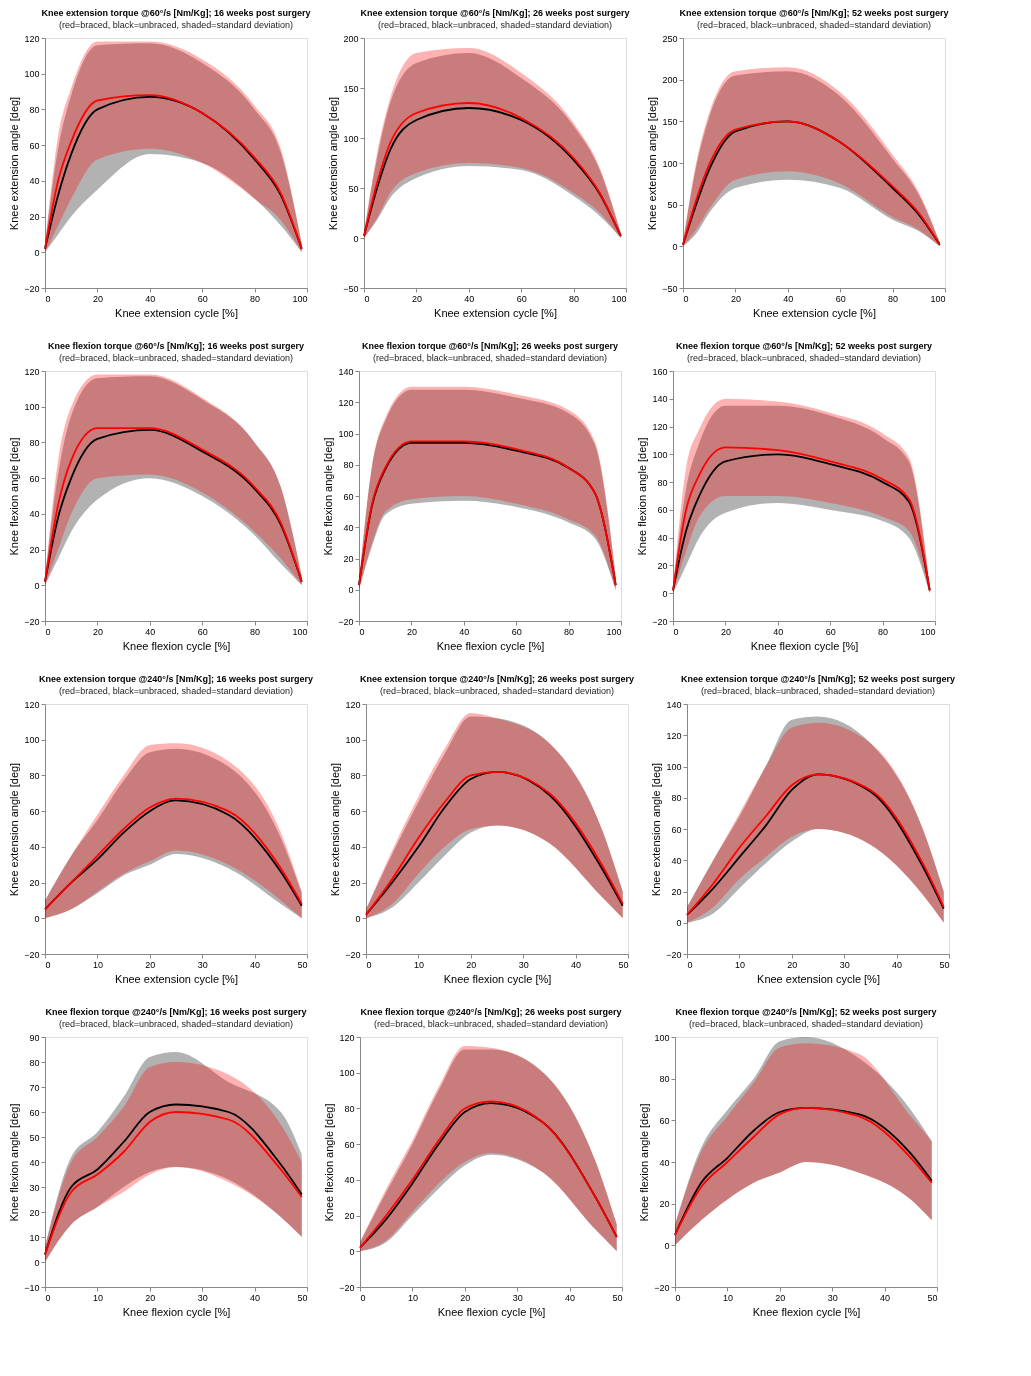 Image resolution: width=1031 pixels, height=1376 pixels. I want to click on y-axis-title: Knee flexion angle [deg], so click(329, 1162).